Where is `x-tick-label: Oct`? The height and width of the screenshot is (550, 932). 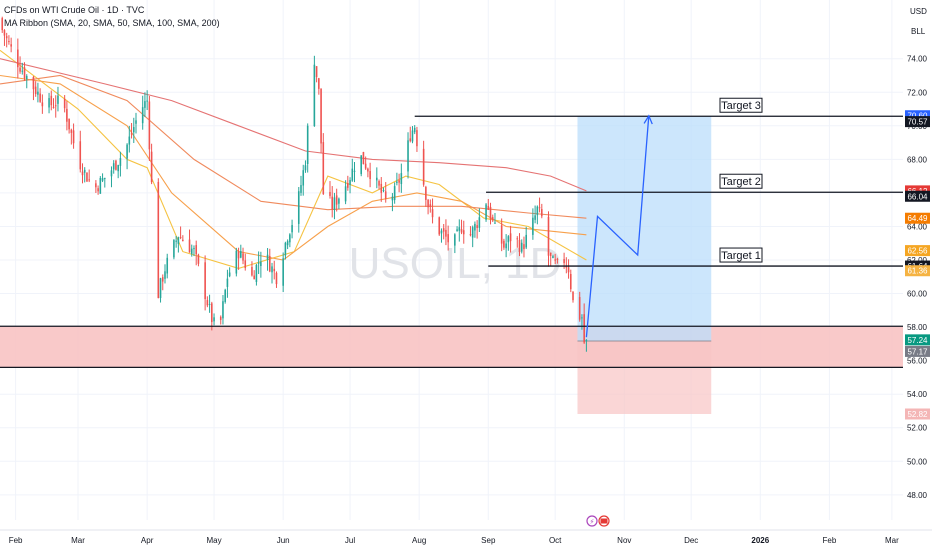 x-tick-label: Oct is located at coordinates (555, 540).